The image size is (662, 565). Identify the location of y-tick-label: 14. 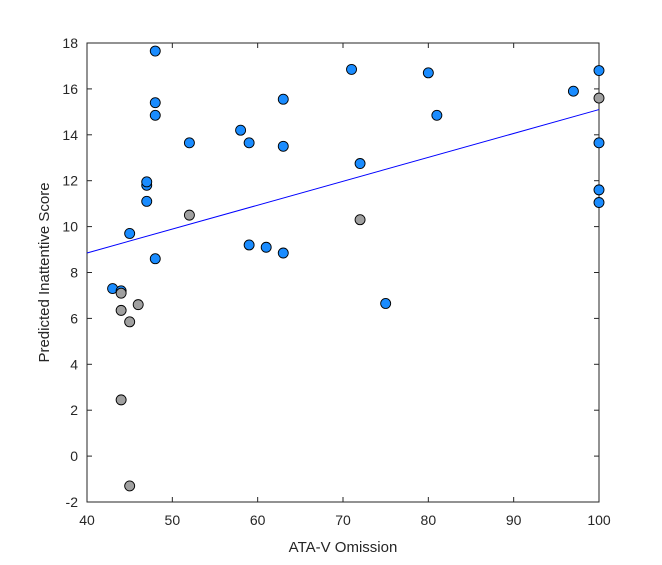
(70, 135).